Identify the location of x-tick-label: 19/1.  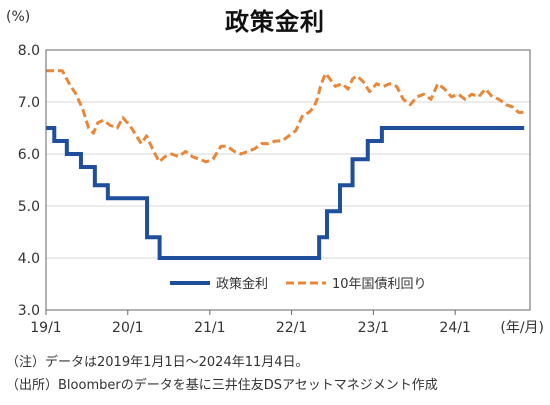
(45, 328).